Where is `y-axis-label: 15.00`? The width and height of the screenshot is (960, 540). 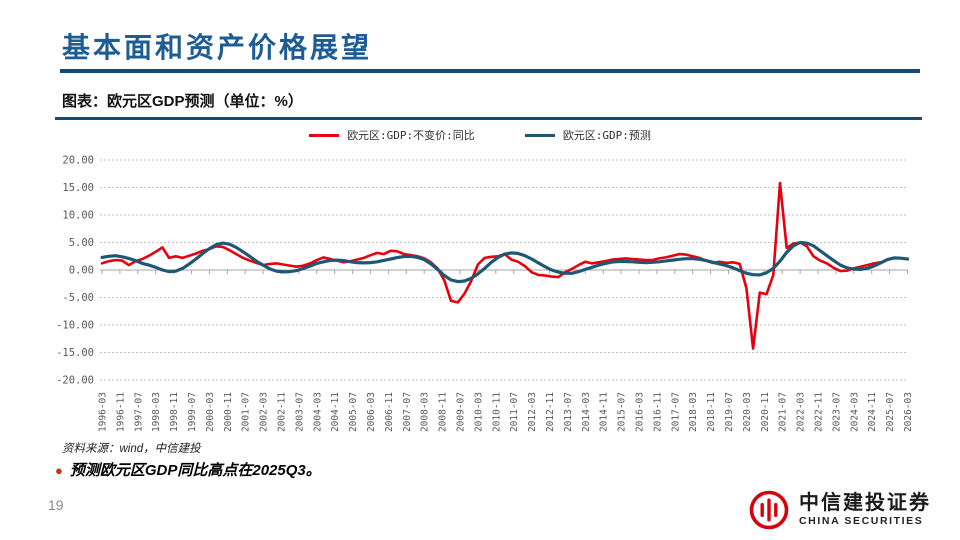
y-axis-label: 15.00 is located at coordinates (78, 188).